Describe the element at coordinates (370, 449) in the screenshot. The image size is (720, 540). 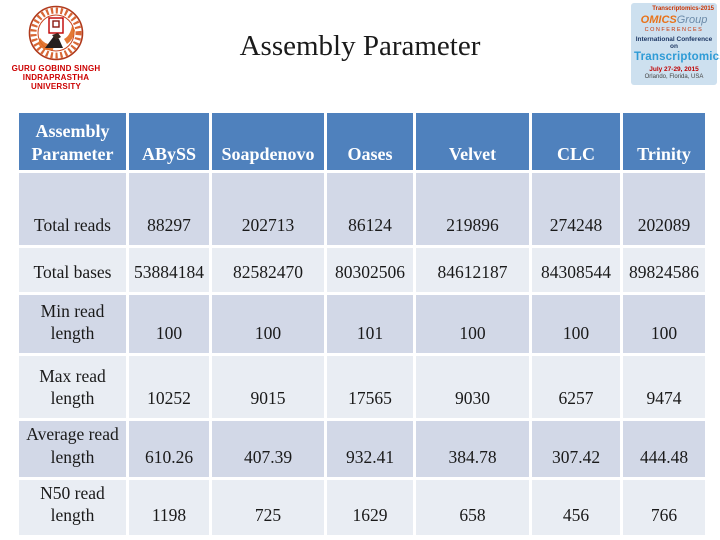
I see `cell-value: 932.41` at that location.